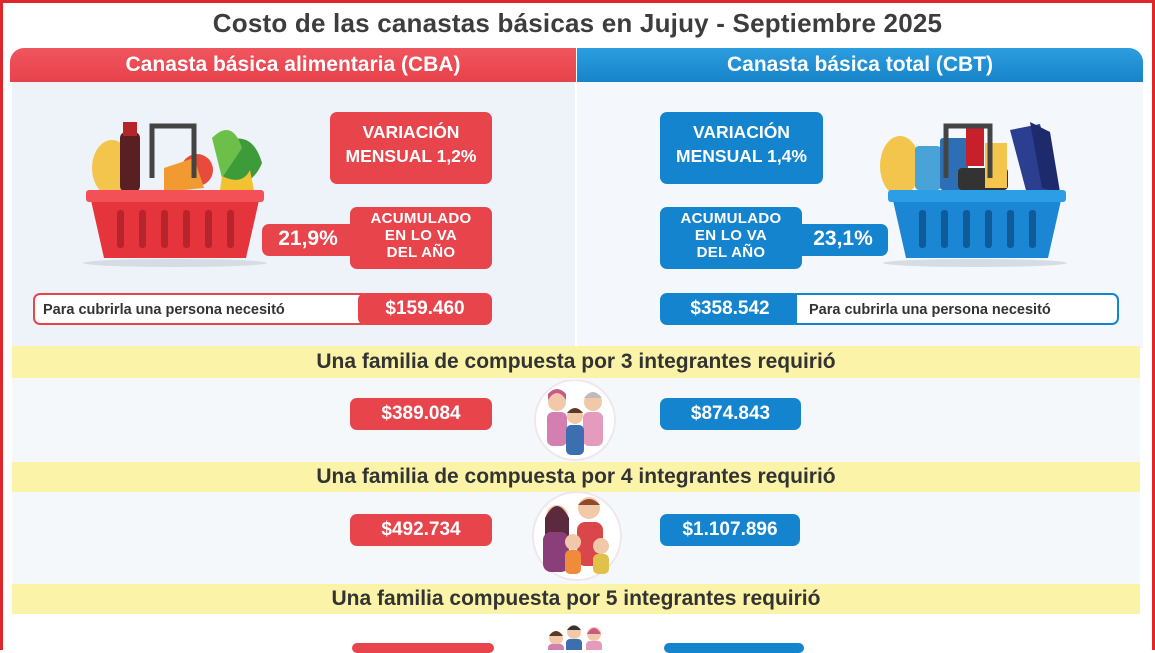 The height and width of the screenshot is (653, 1155). Describe the element at coordinates (308, 240) in the screenshot. I see `cba-acumulado-pct: 21,9%` at that location.